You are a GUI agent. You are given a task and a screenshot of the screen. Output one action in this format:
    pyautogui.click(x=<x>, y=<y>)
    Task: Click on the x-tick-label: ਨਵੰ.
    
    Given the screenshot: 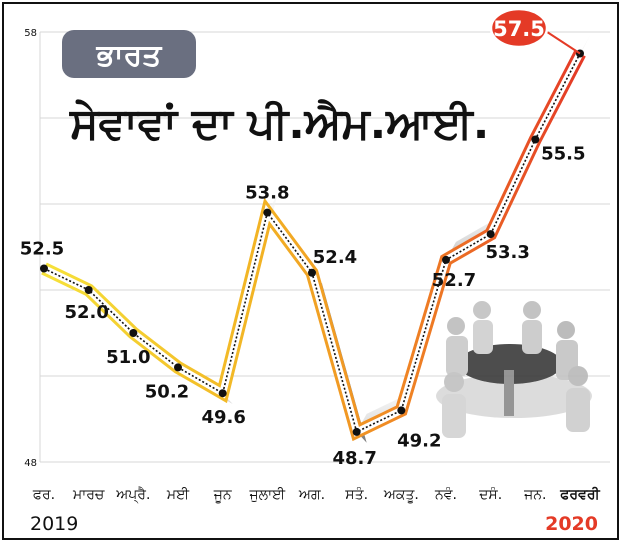 What is the action you would take?
    pyautogui.click(x=445, y=494)
    